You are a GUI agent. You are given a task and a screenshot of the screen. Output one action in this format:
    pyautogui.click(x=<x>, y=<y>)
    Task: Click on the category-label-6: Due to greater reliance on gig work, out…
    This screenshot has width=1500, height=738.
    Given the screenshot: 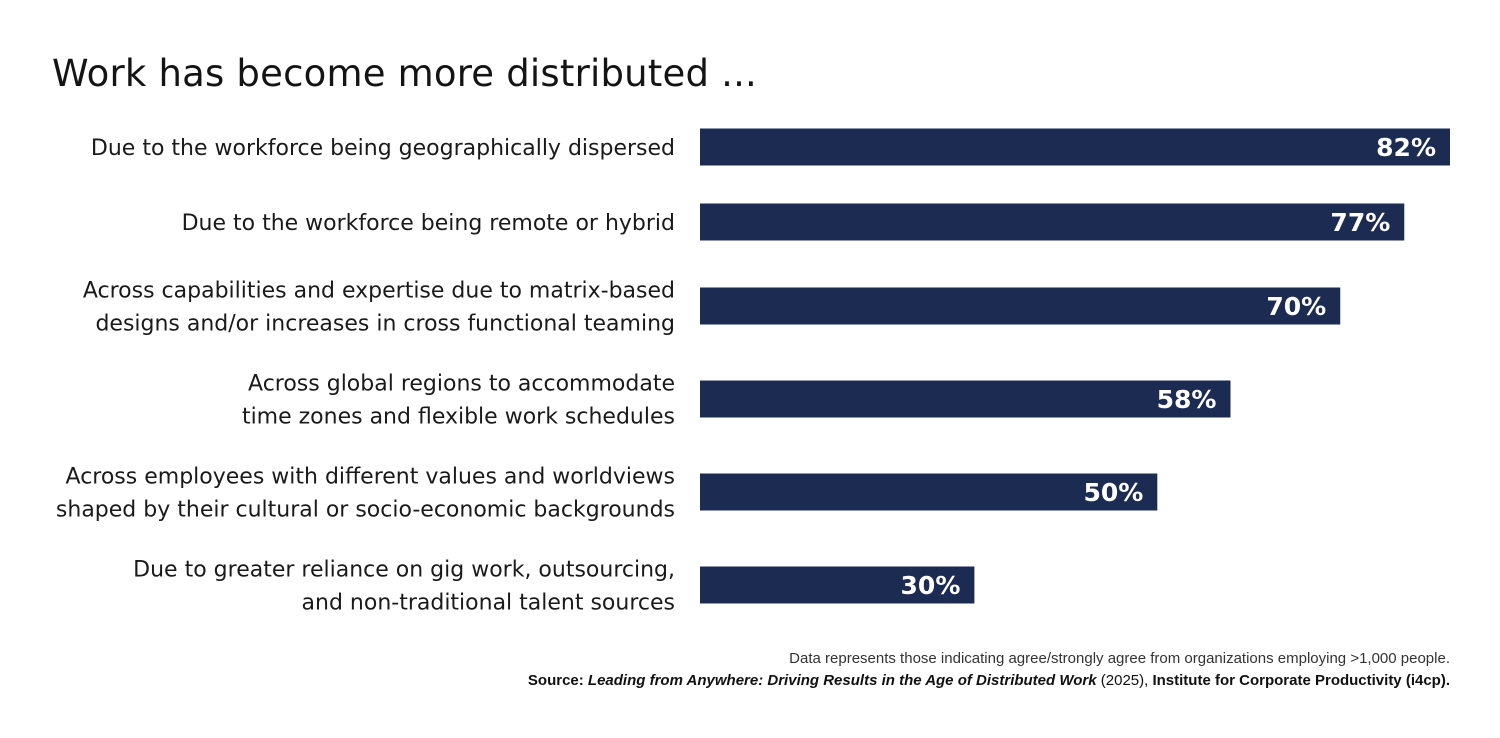 What is the action you would take?
    pyautogui.click(x=404, y=587)
    